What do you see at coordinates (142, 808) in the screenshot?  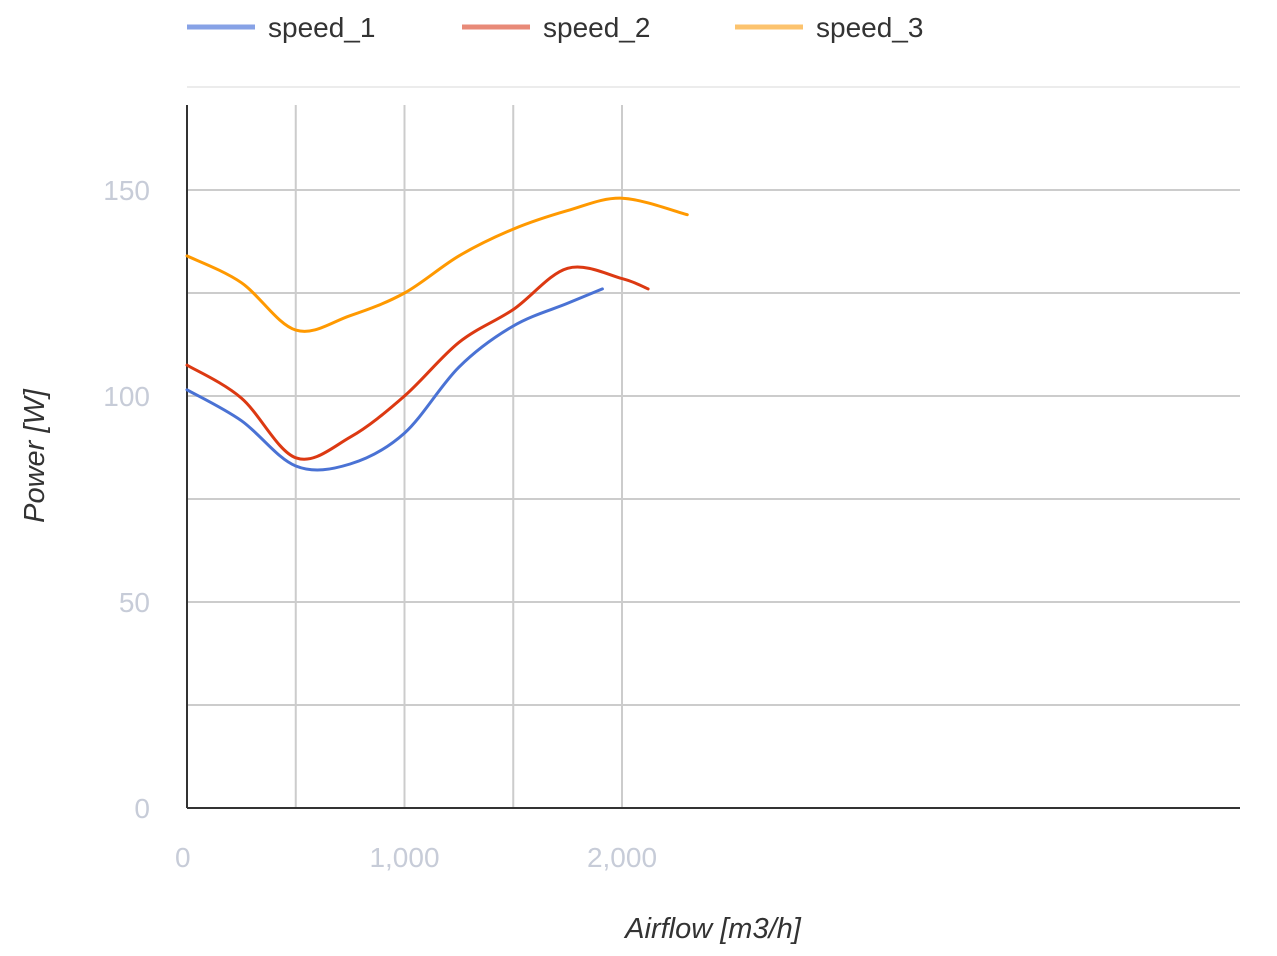 I see `y-tick-label: 0` at bounding box center [142, 808].